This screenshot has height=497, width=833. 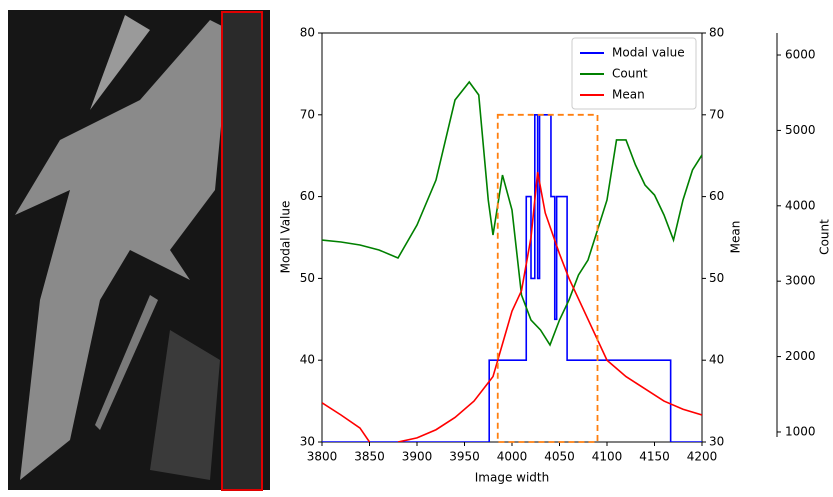 What do you see at coordinates (630, 74) in the screenshot?
I see `legend-label: Count` at bounding box center [630, 74].